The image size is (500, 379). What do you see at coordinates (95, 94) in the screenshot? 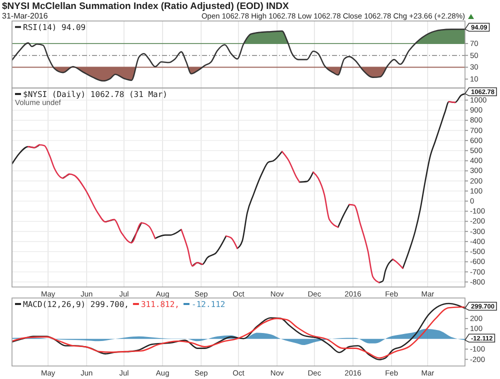
I see `legend-label: $NYSI (Daily) 1062.78 (31 Mar)` at bounding box center [95, 94].